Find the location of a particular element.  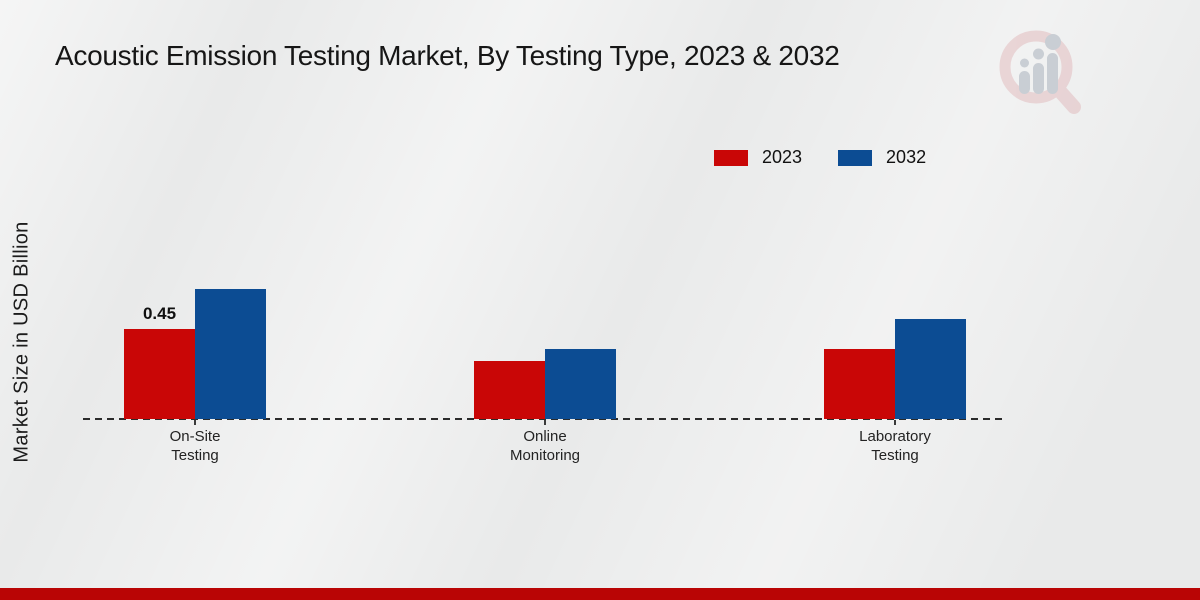

category-label-2: Laboratory Testing is located at coordinates (895, 446).